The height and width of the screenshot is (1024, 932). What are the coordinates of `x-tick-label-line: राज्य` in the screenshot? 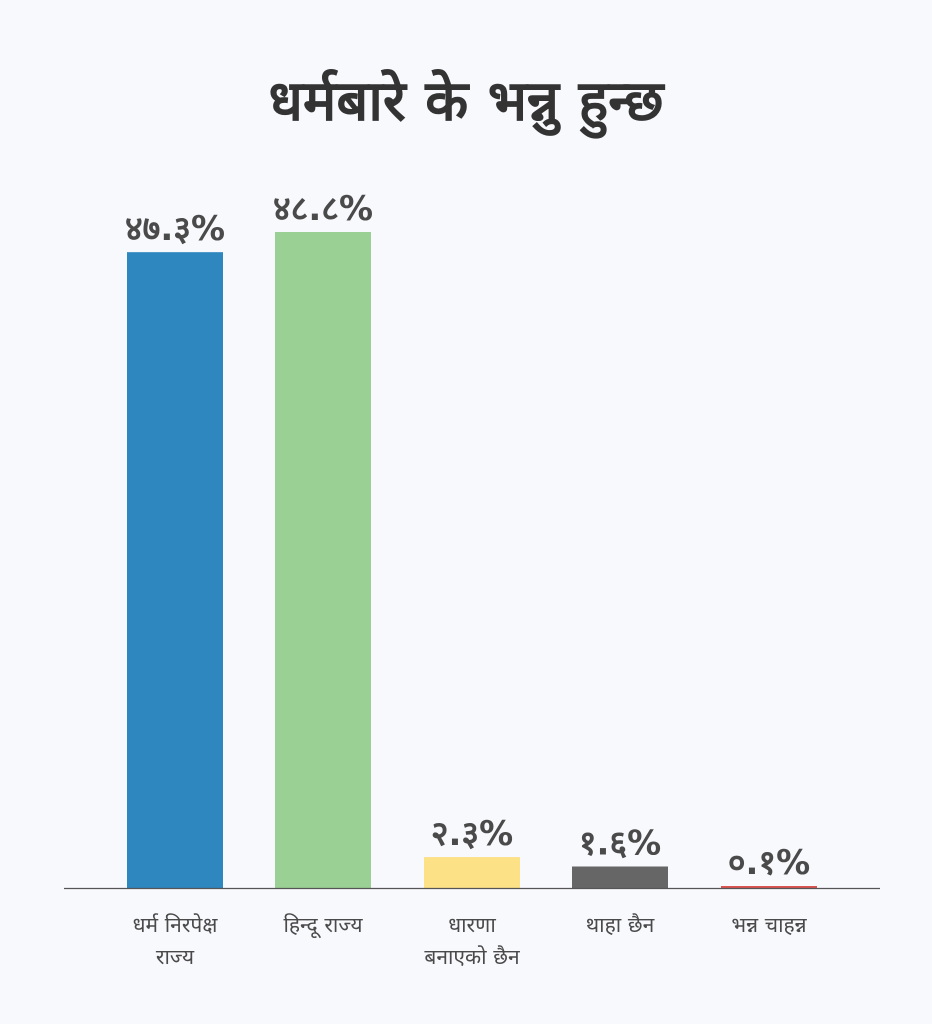 It's located at (175, 957).